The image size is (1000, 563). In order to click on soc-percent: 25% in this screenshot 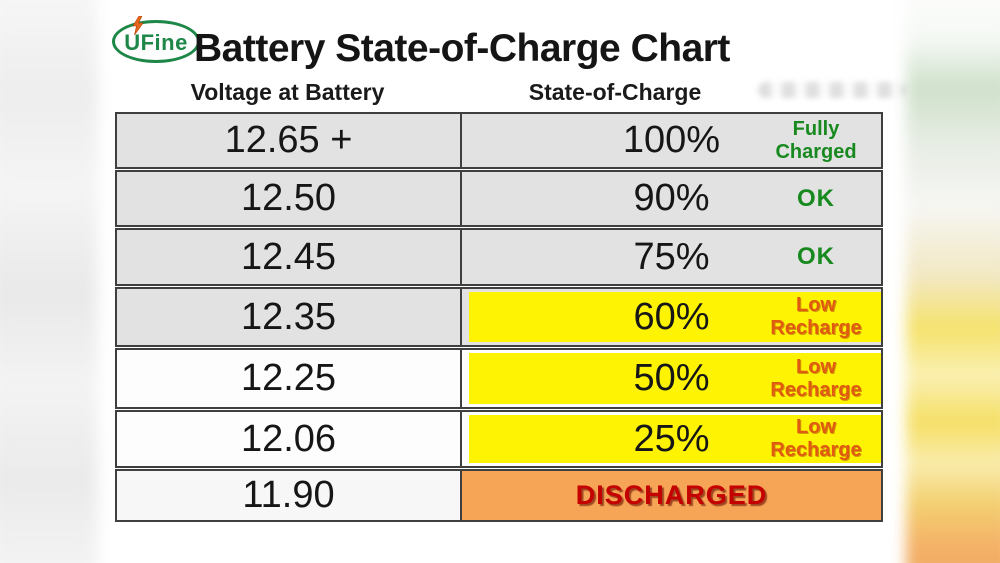, I will do `click(671, 438)`.